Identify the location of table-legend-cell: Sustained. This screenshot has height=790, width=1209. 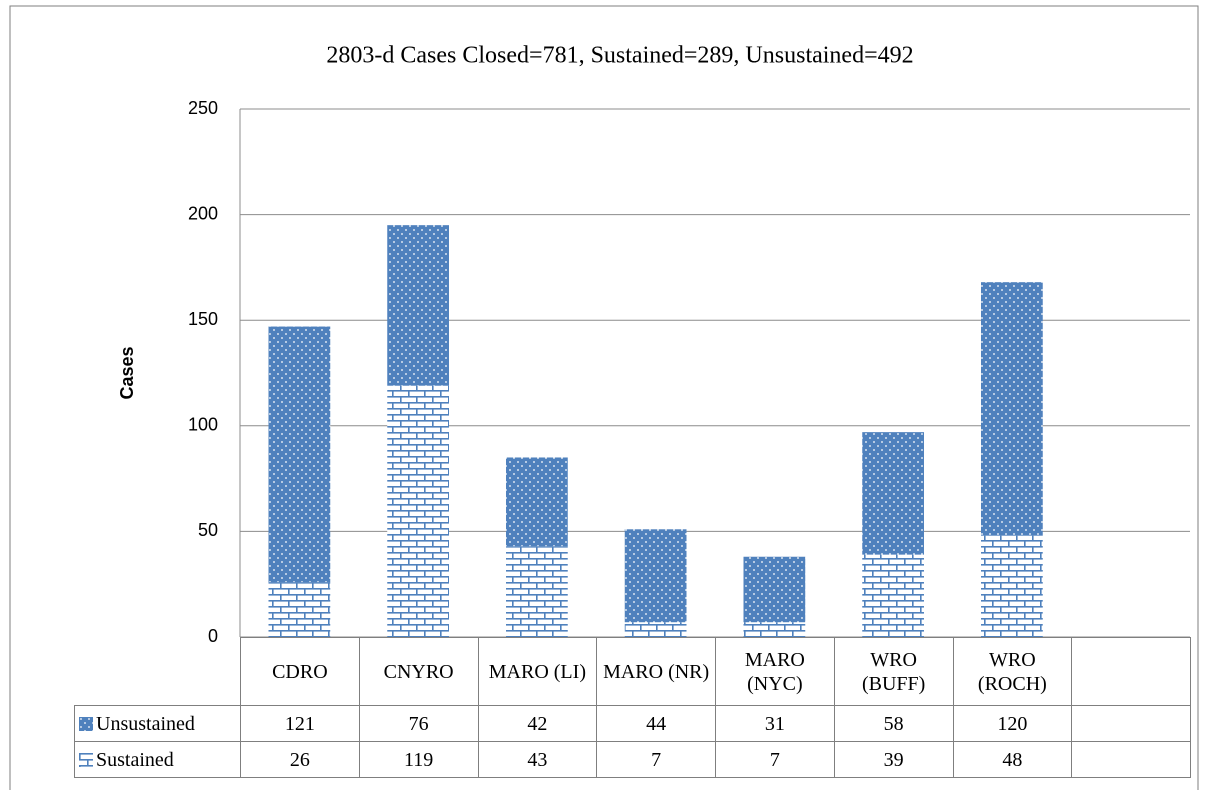
(157, 759).